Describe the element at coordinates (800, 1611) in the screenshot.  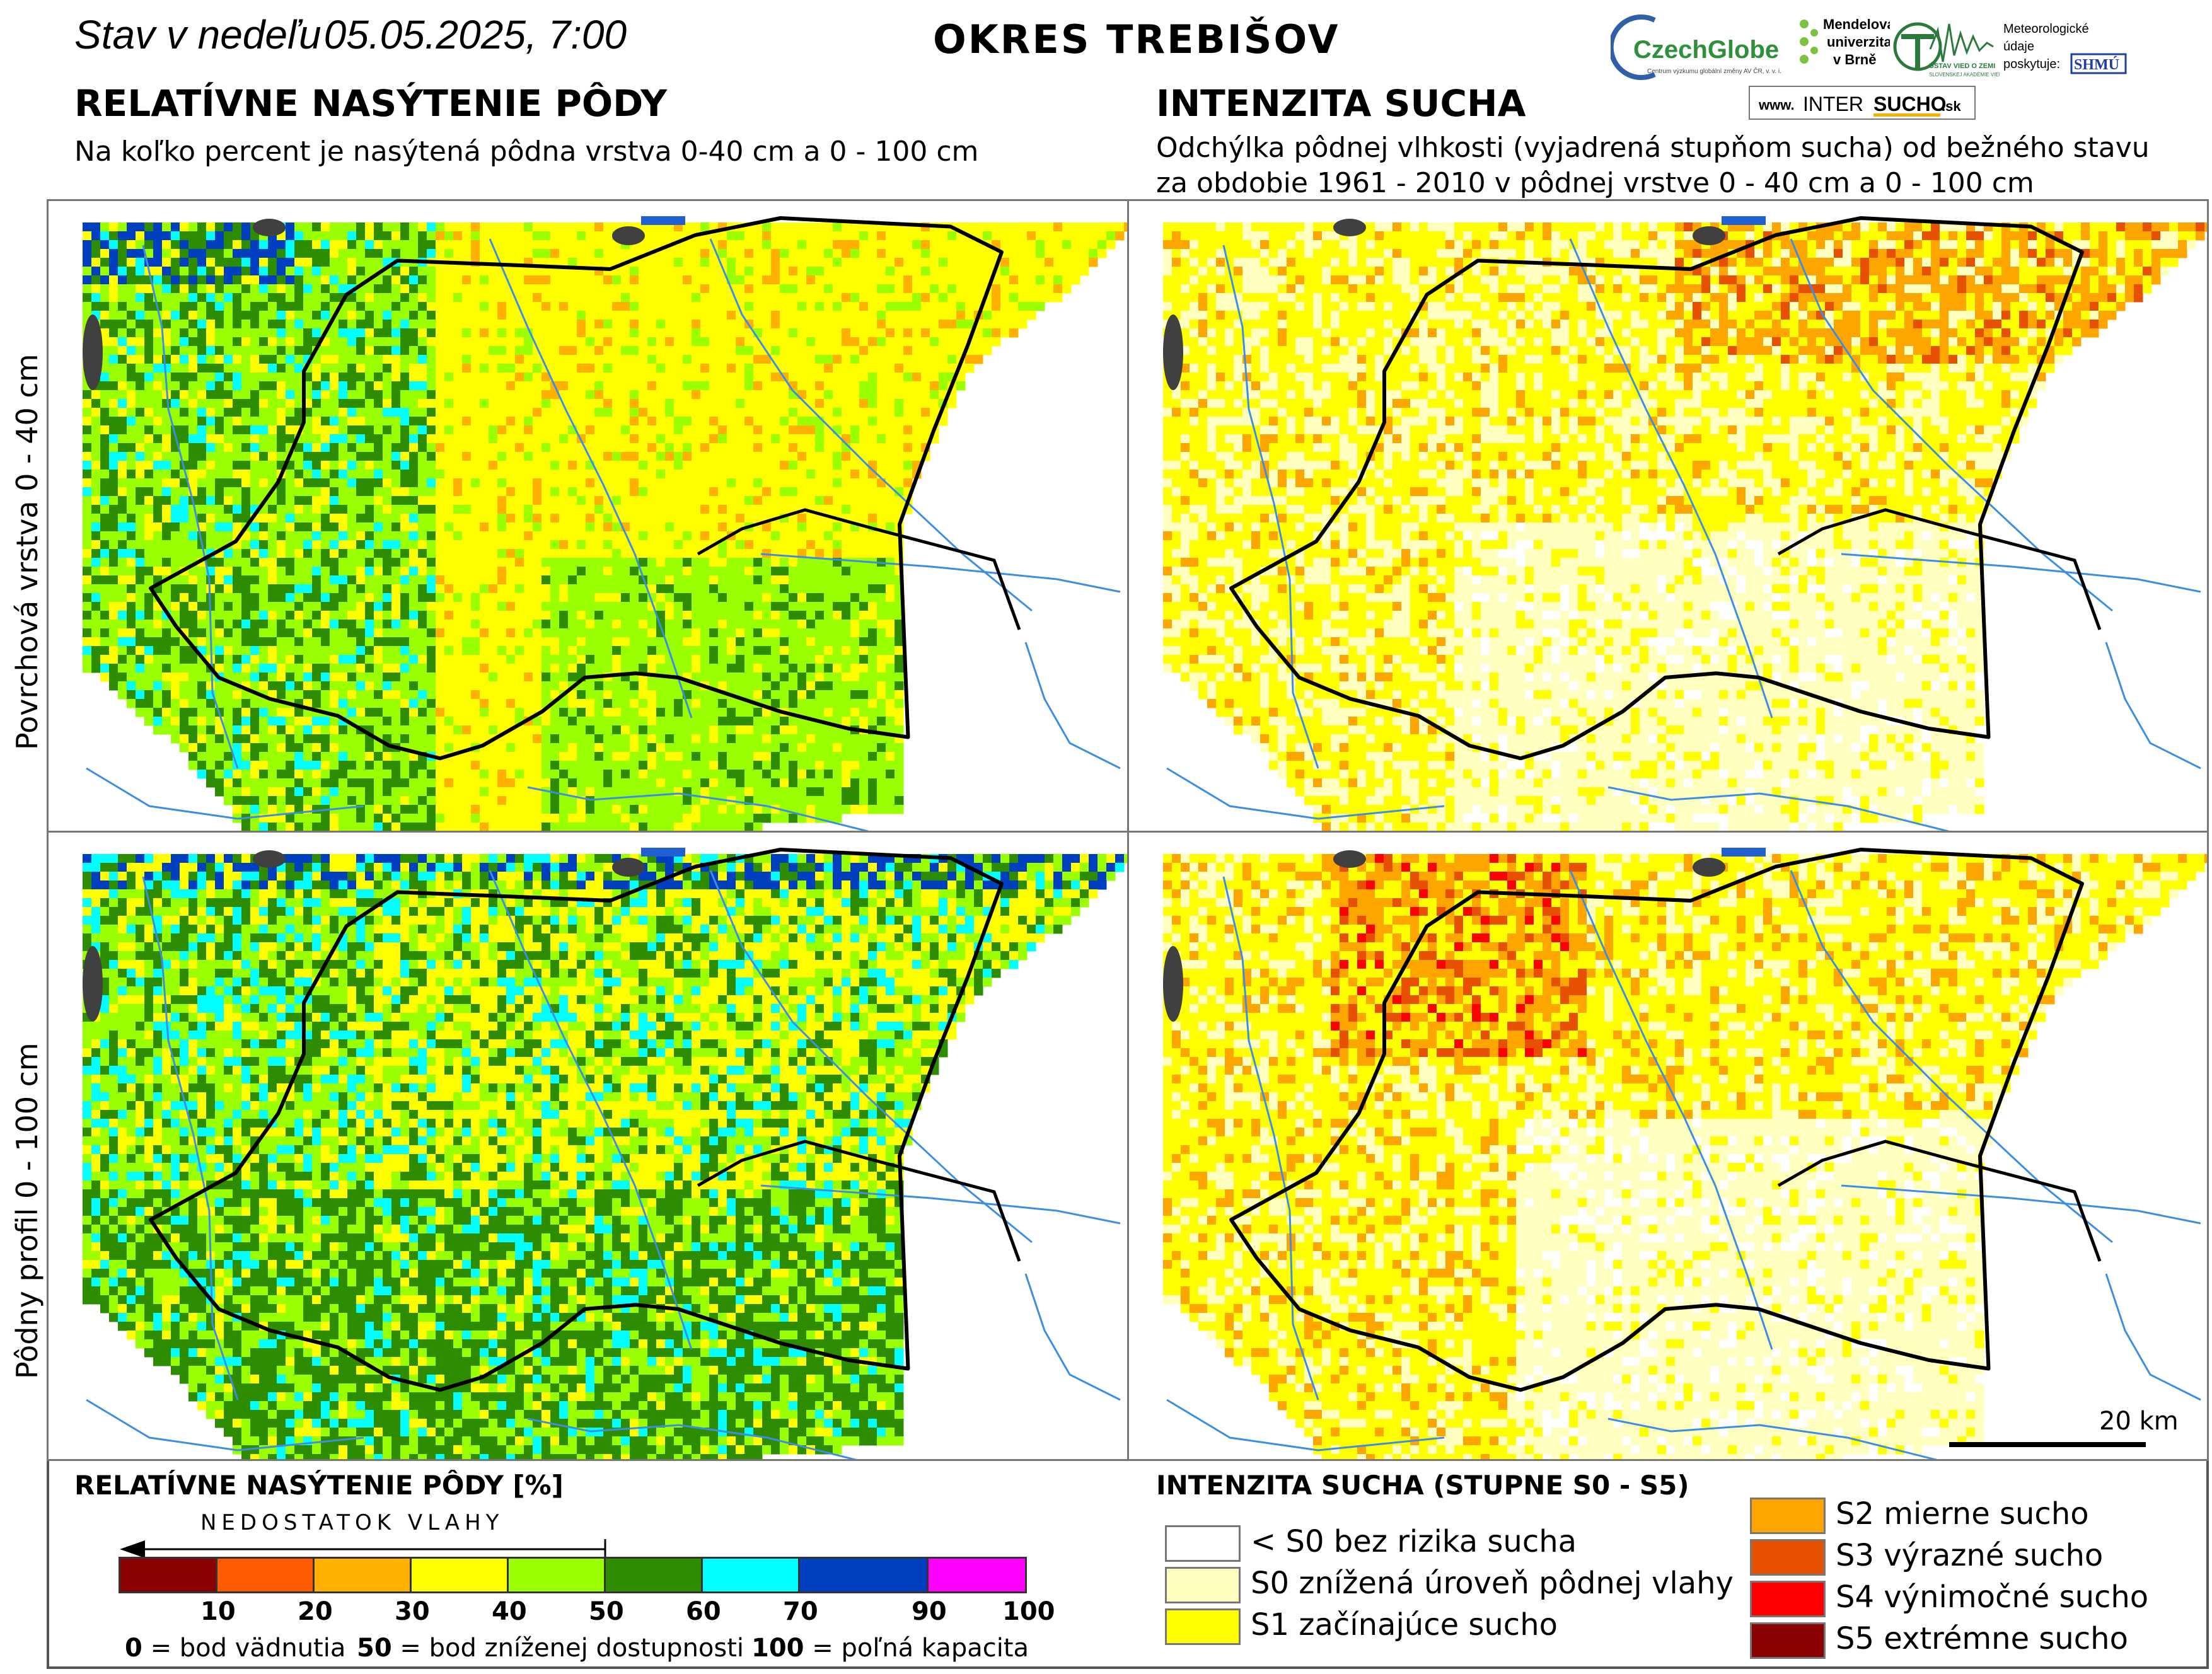
I see `scale-tick: 70` at that location.